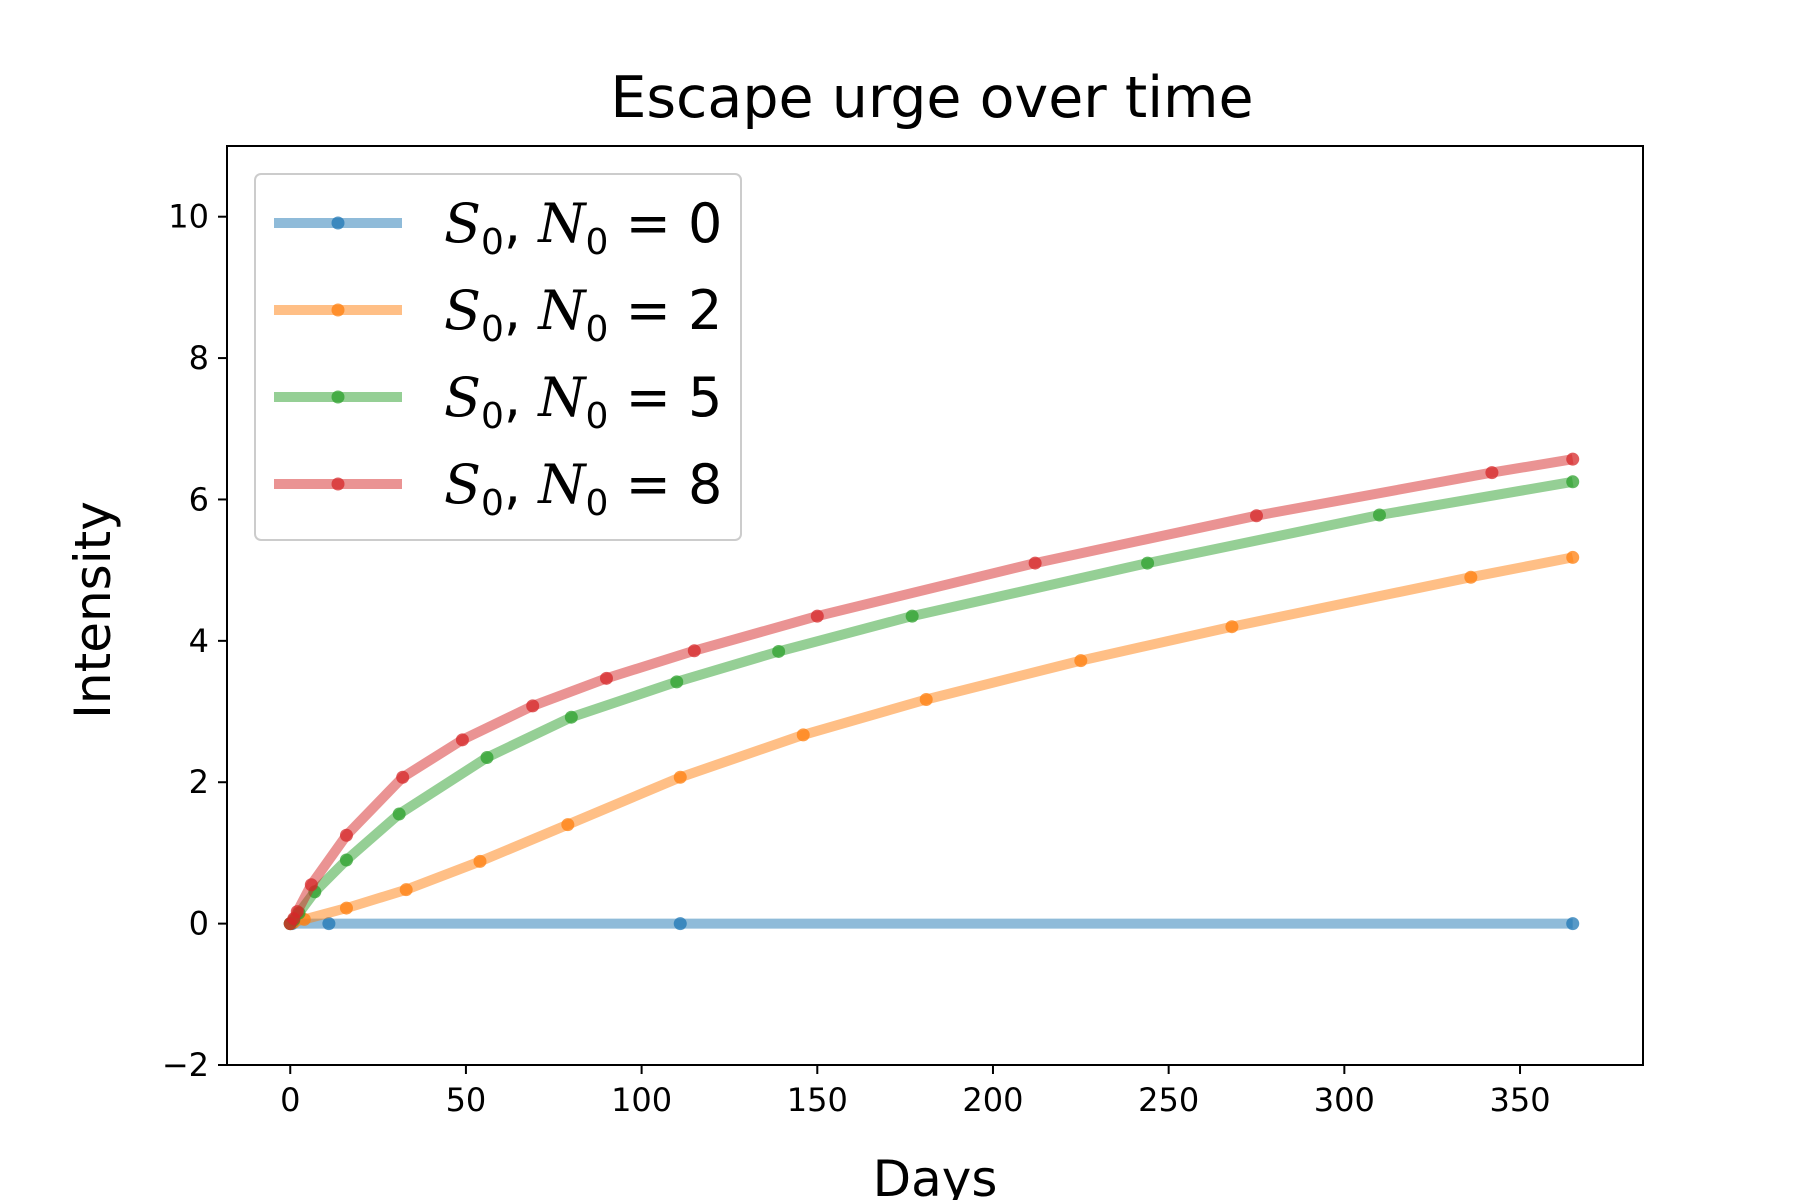 This screenshot has height=1200, width=1800. Describe the element at coordinates (931, 98) in the screenshot. I see `chart-title: Escape urge over time` at that location.